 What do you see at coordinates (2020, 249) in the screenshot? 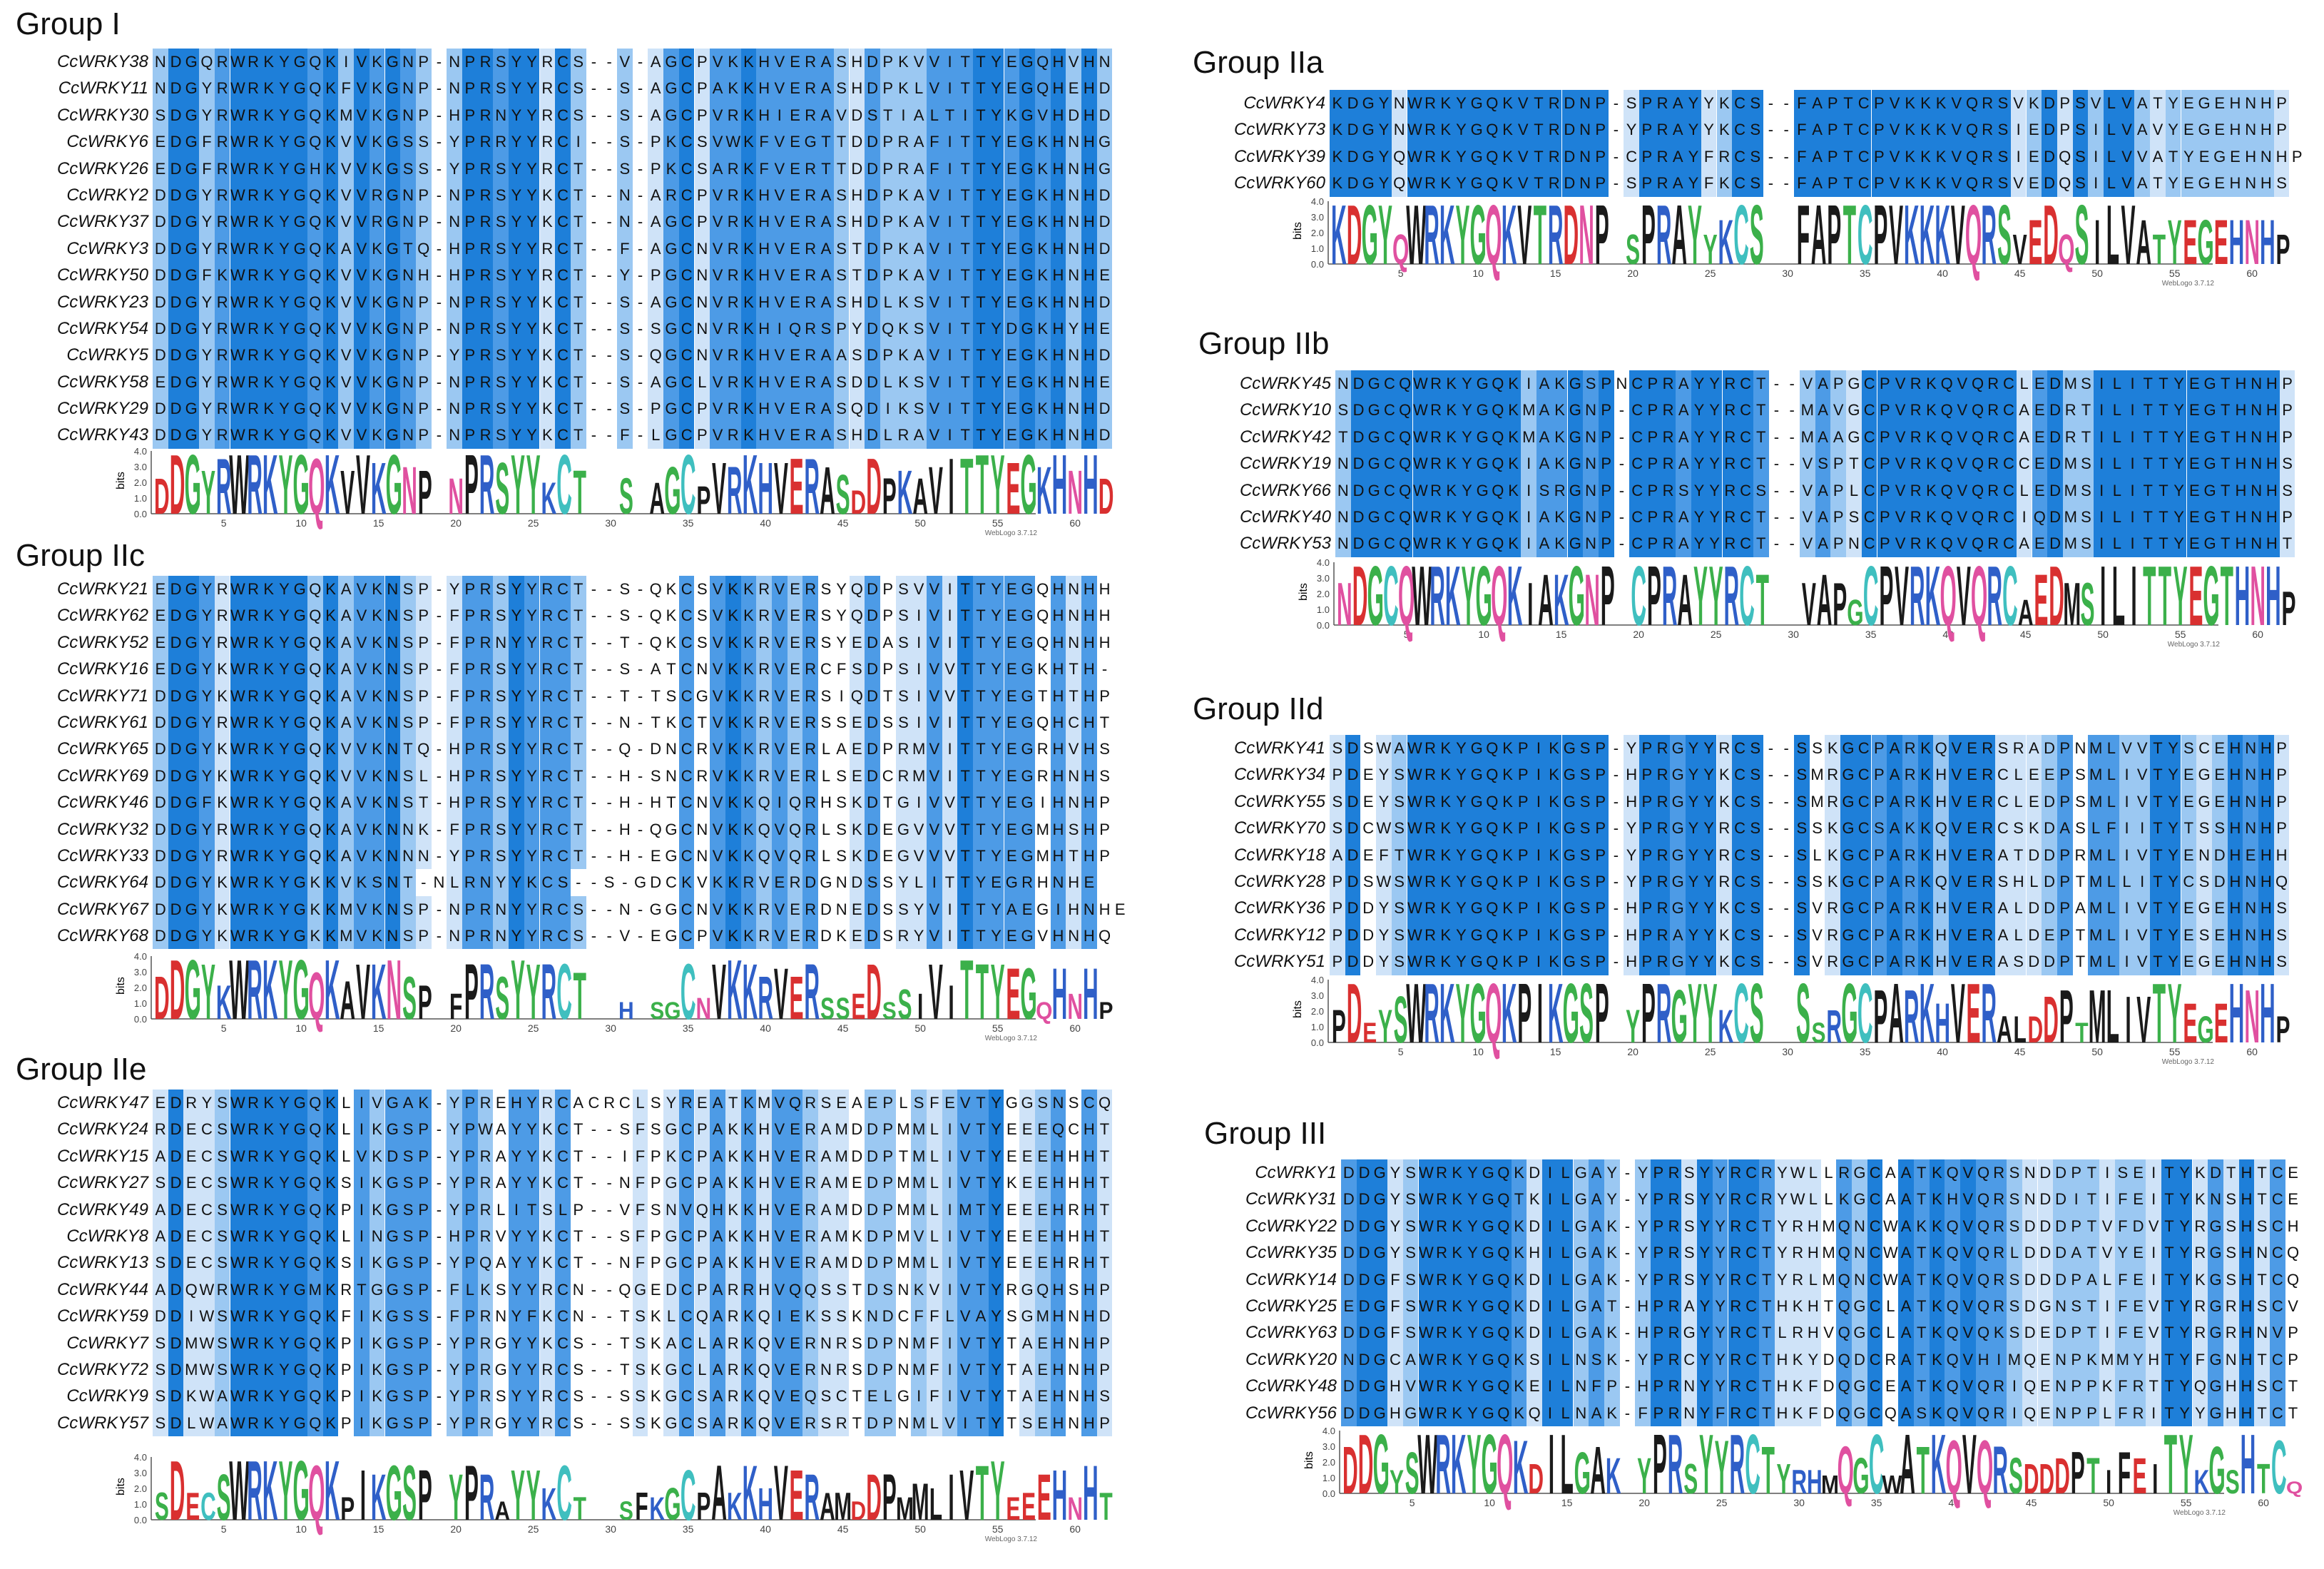
I see `logo-letter: V` at bounding box center [2020, 249].